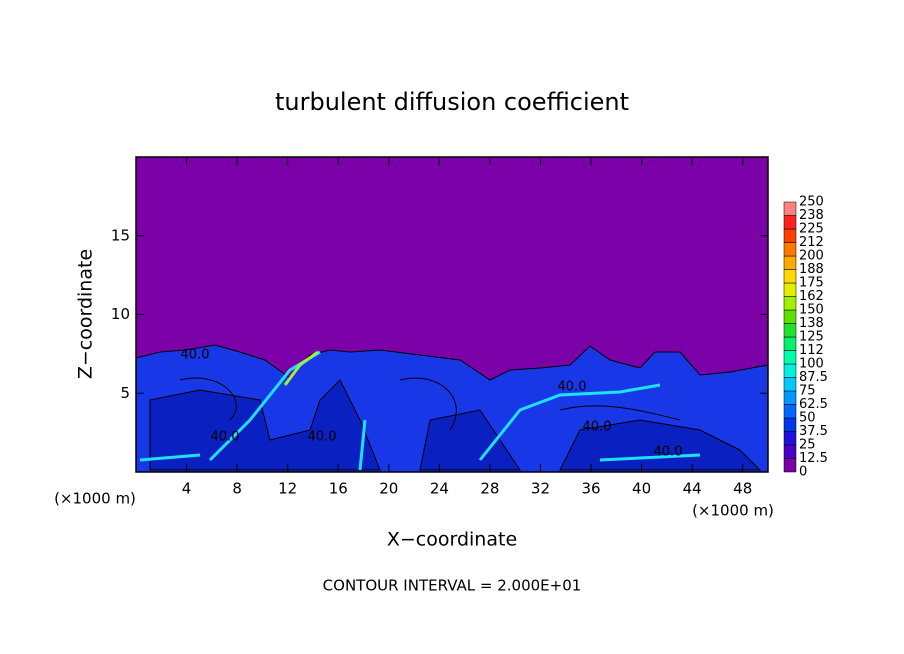 Image resolution: width=904 pixels, height=654 pixels. I want to click on note: CONTOUR INTERVAL = 2.000E+01, so click(452, 586).